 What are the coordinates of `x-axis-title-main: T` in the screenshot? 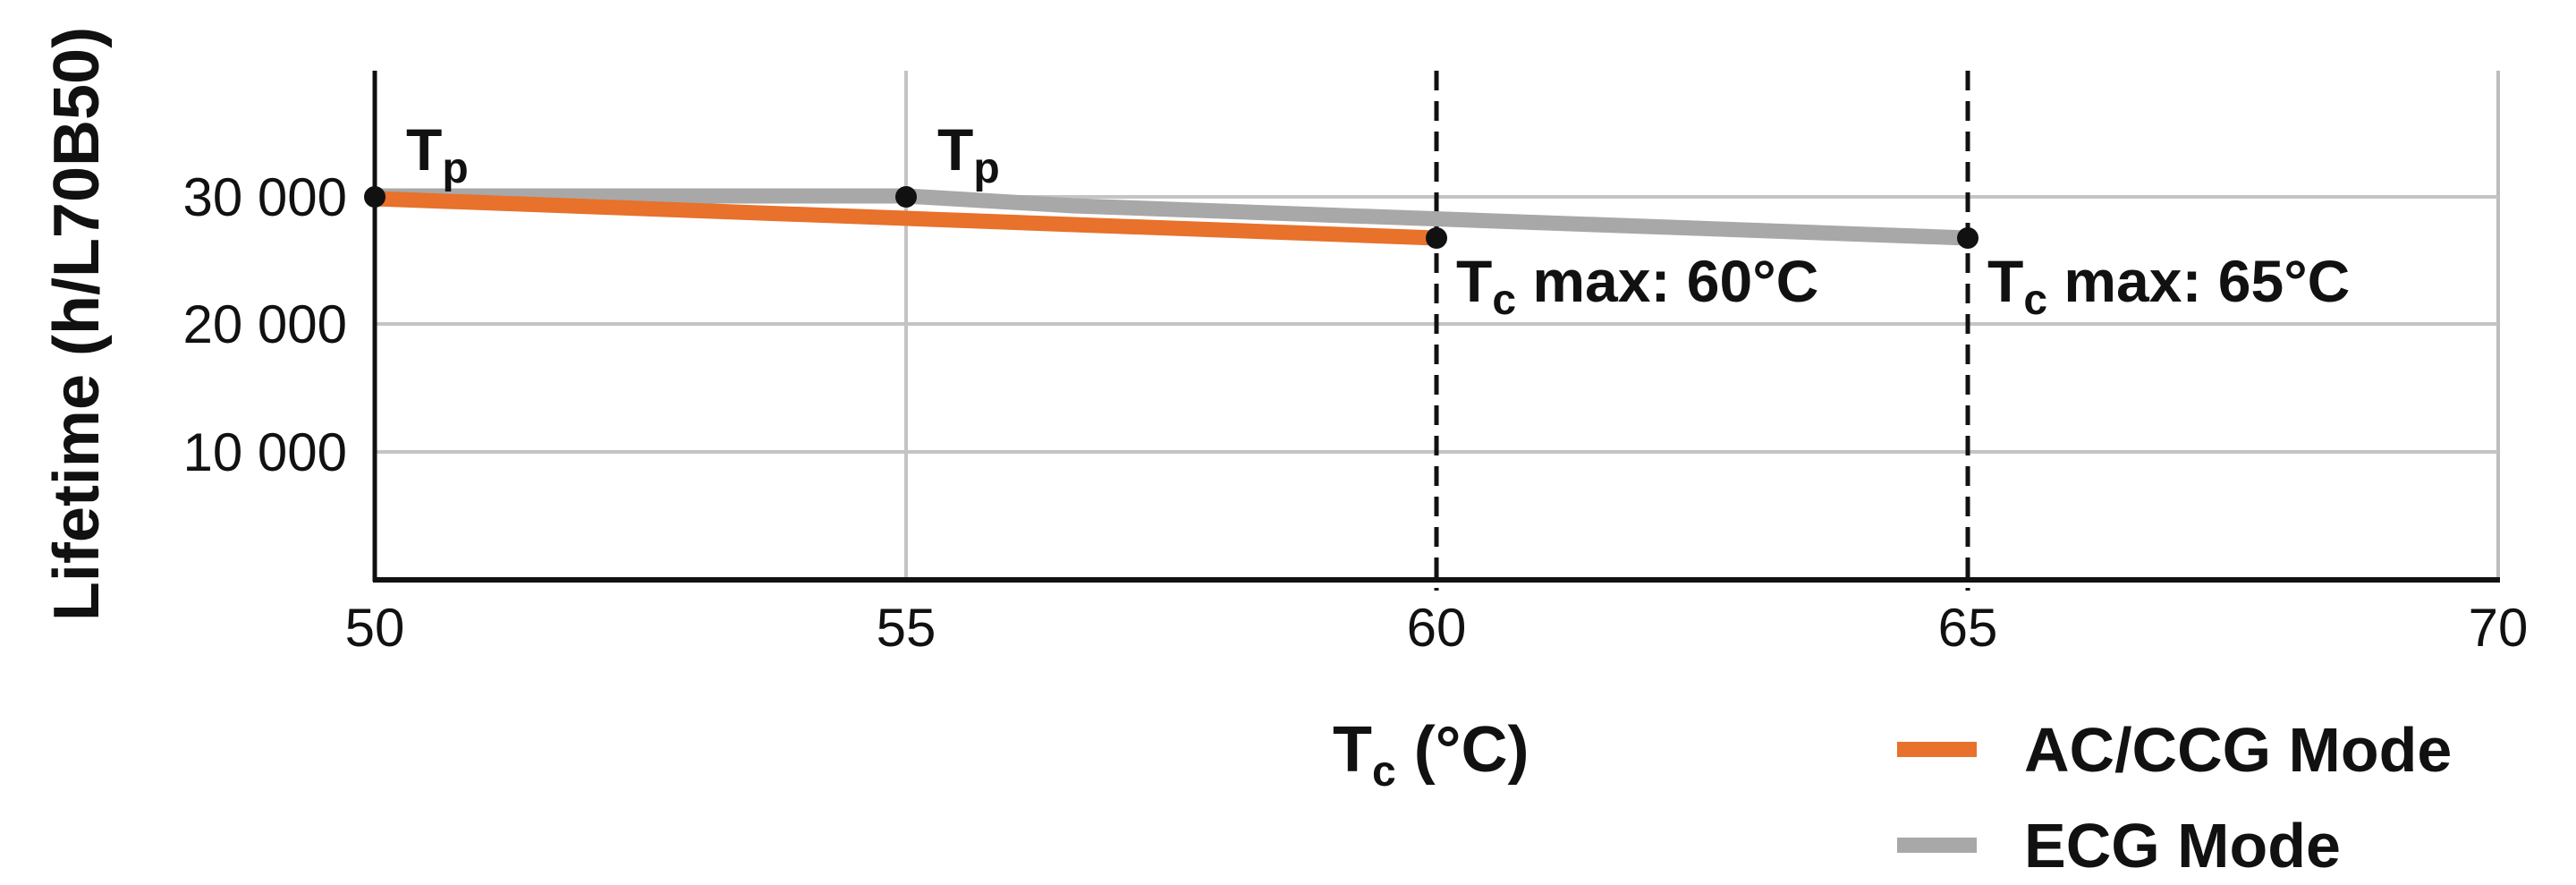 It's located at (1352, 750).